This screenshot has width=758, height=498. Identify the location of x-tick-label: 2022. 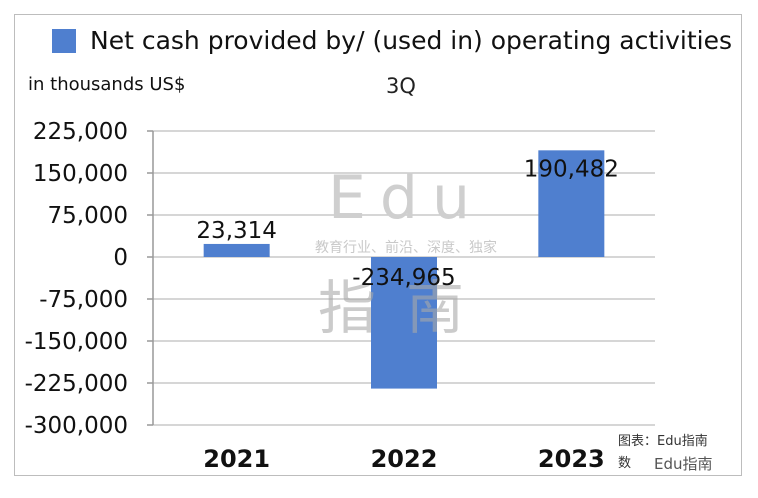
(404, 459).